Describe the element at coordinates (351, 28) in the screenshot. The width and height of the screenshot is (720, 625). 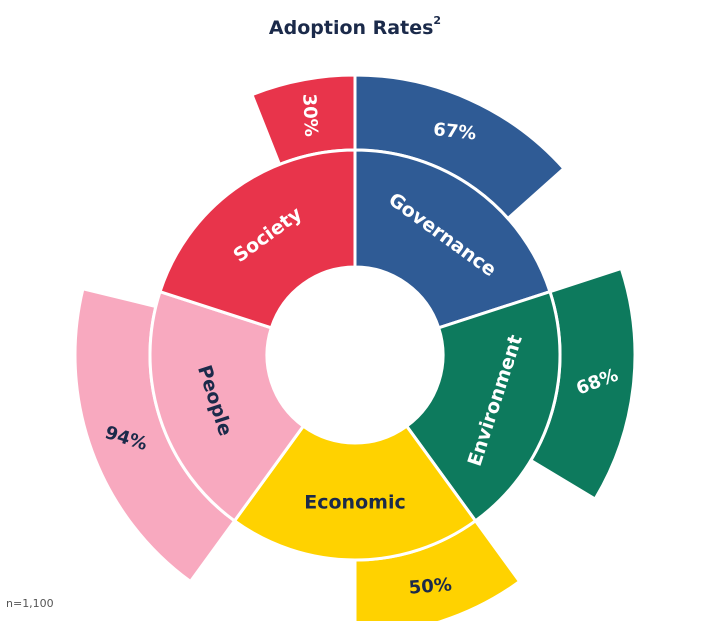
I see `title-text: Adoption Rates` at that location.